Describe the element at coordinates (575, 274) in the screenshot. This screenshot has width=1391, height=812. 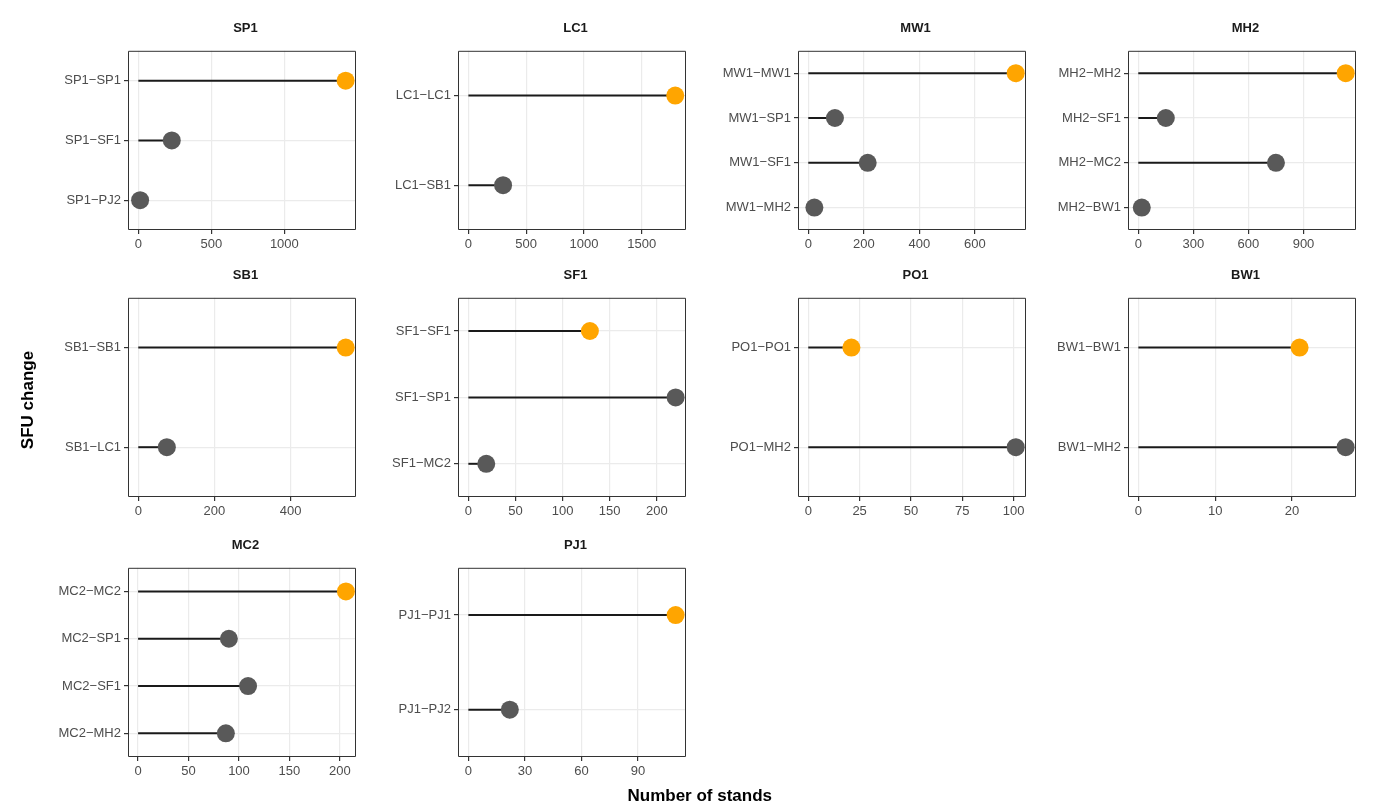
I see `chart-title: SF1` at that location.